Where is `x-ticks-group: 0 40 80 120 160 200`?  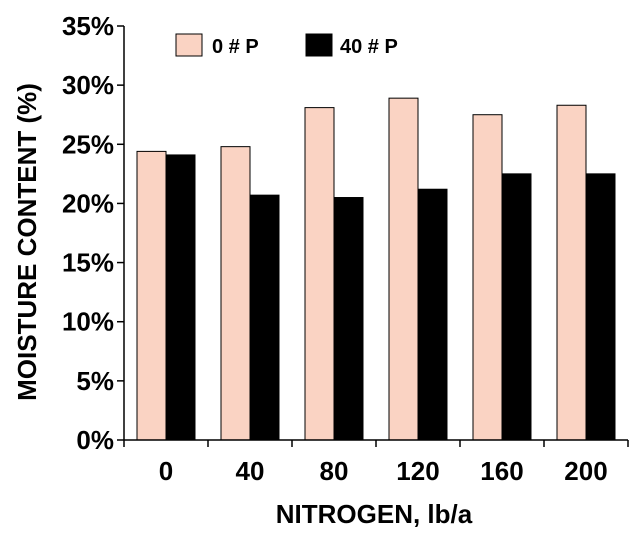 x-ticks-group: 0 40 80 120 160 200 is located at coordinates (376, 463).